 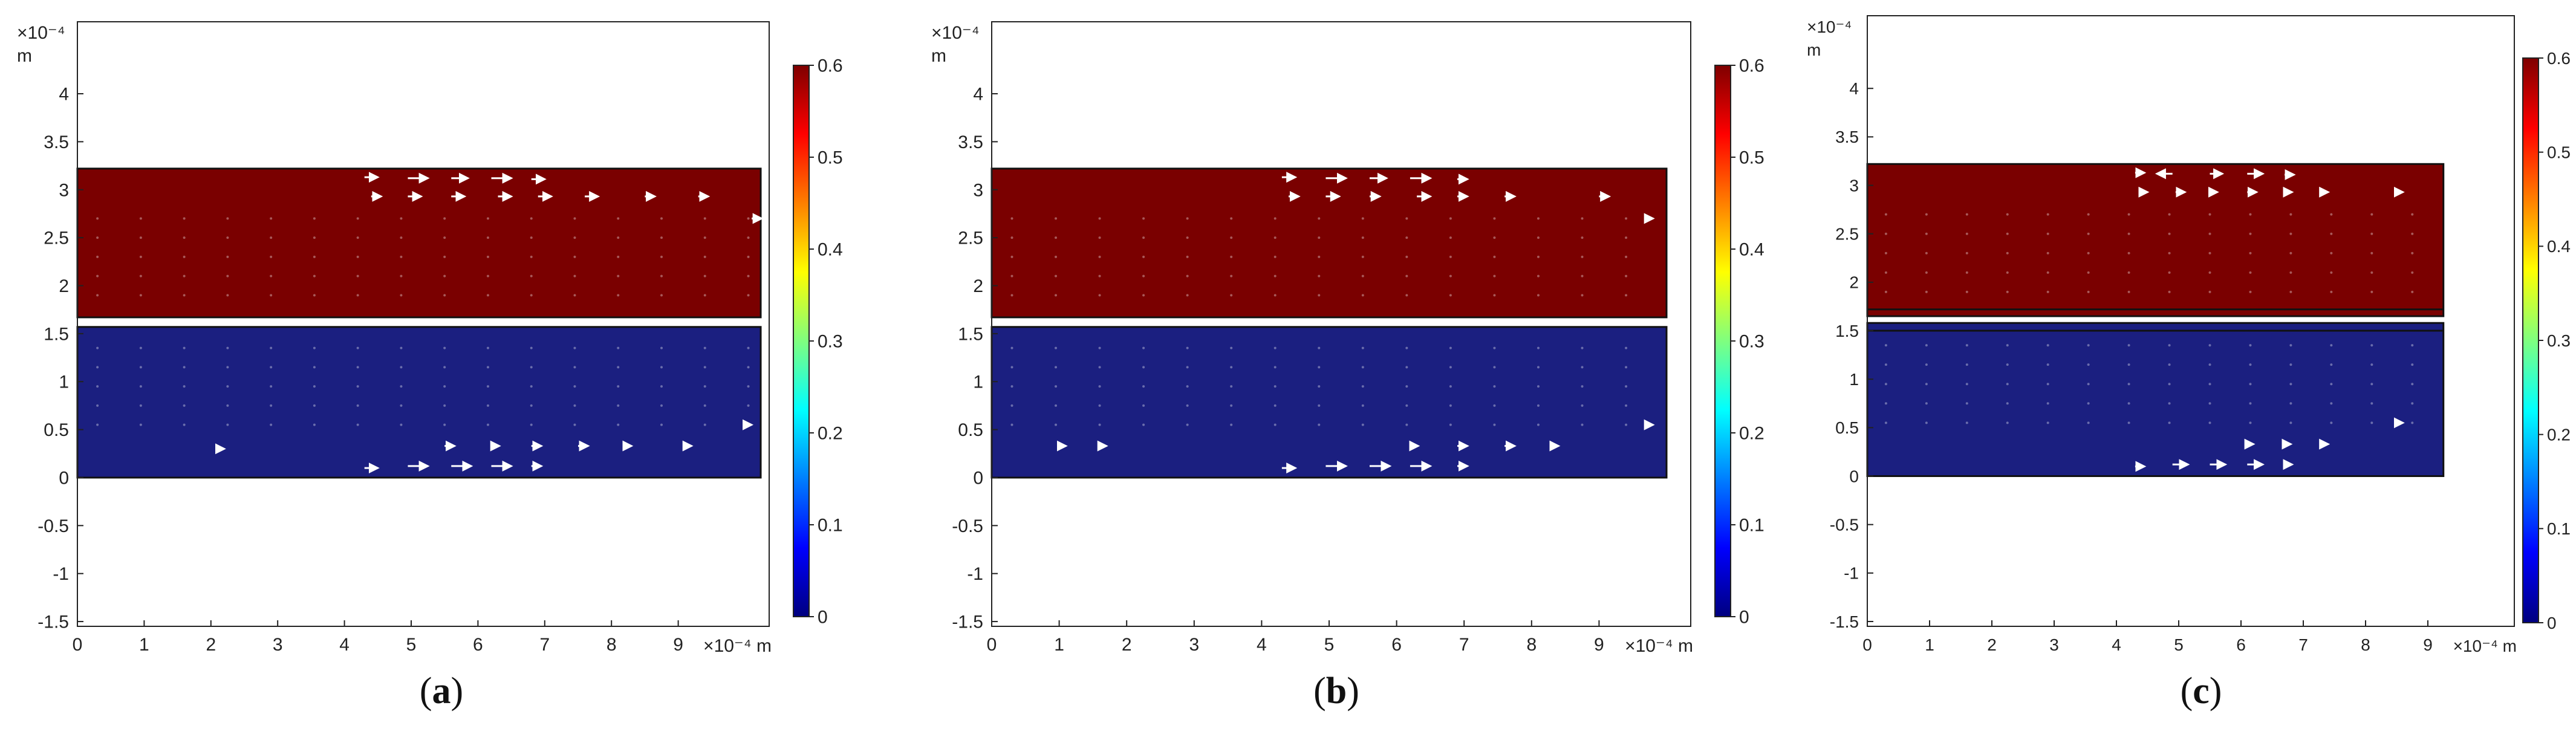 I want to click on colorbar-tick-label: 0.2, so click(x=1752, y=434).